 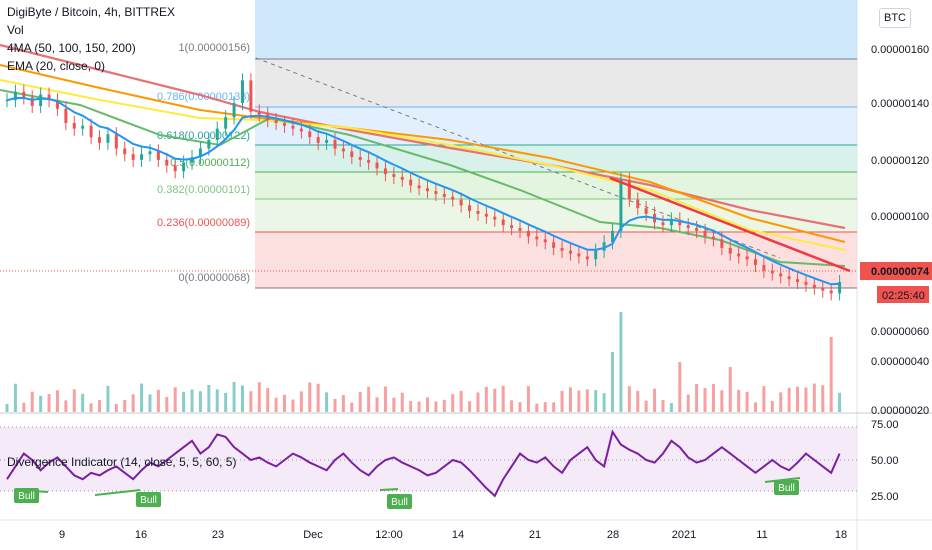 I want to click on x-tick-1: 16, so click(x=141, y=535).